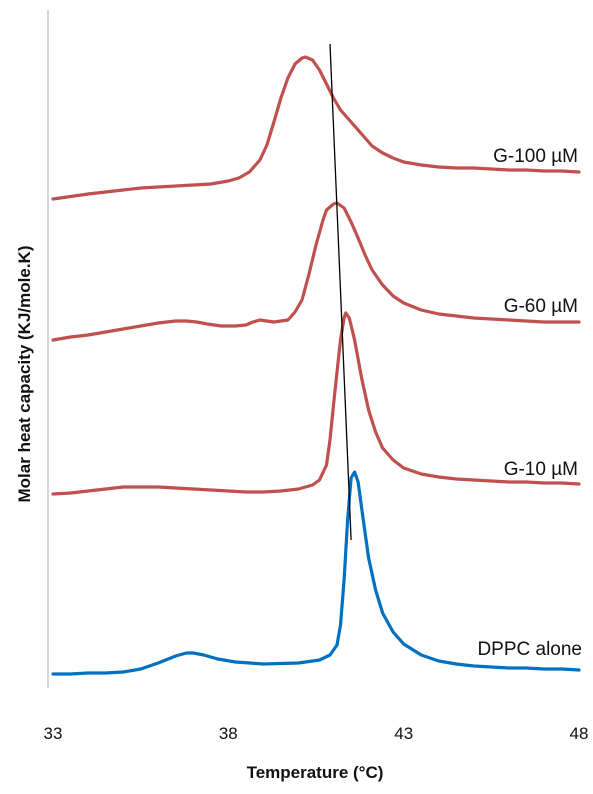 This screenshot has height=794, width=593. I want to click on x-tick-labels: 33 38 43 48, so click(316, 733).